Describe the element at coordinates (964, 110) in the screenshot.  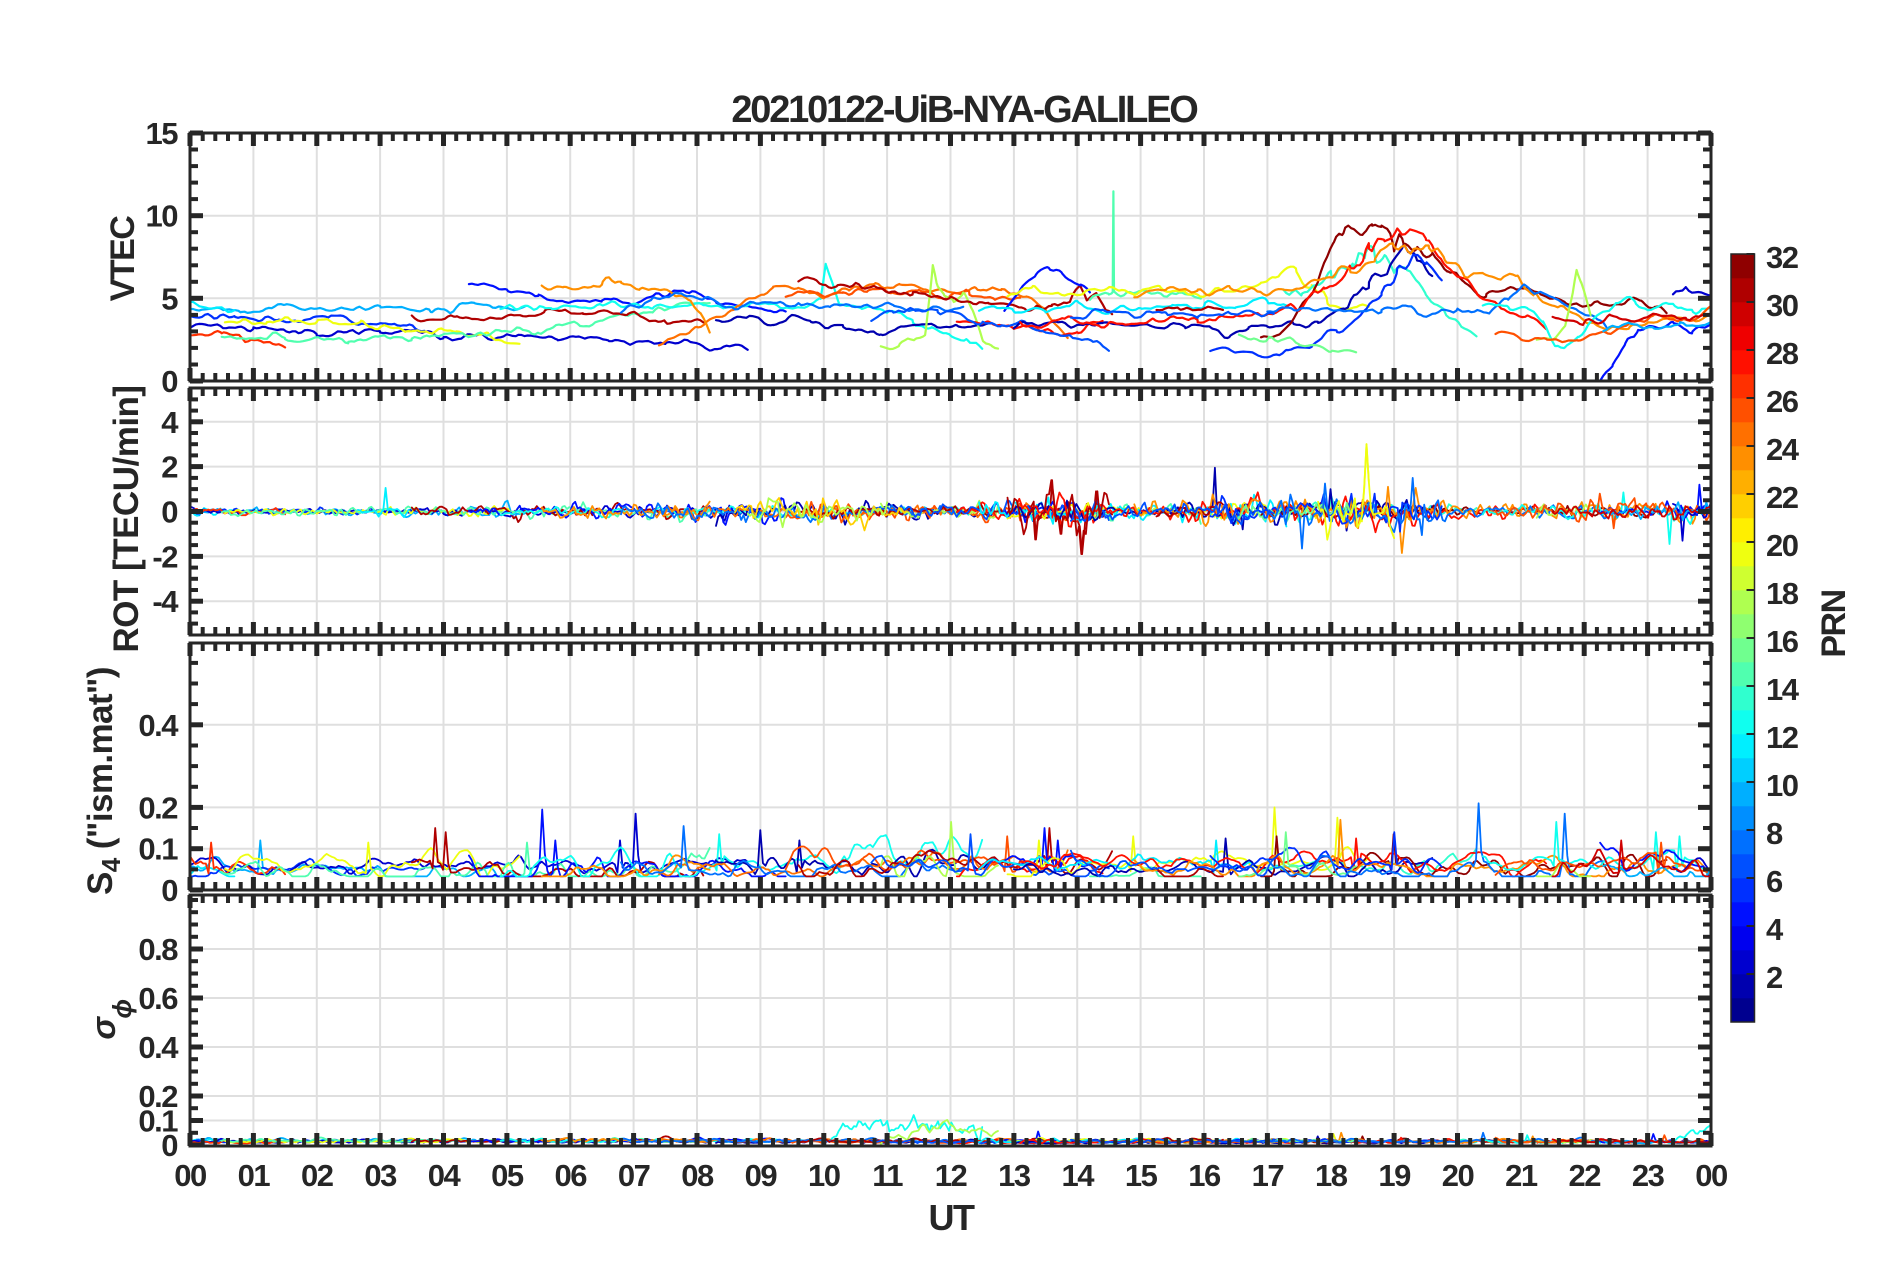
I see `svg-text: 20210122-UiB-NYA-GALILEO` at that location.